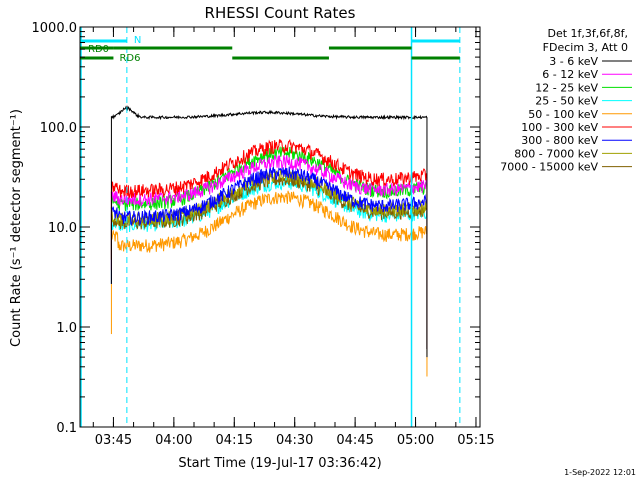  I want to click on series-line-100-300kev, so click(269, 169).